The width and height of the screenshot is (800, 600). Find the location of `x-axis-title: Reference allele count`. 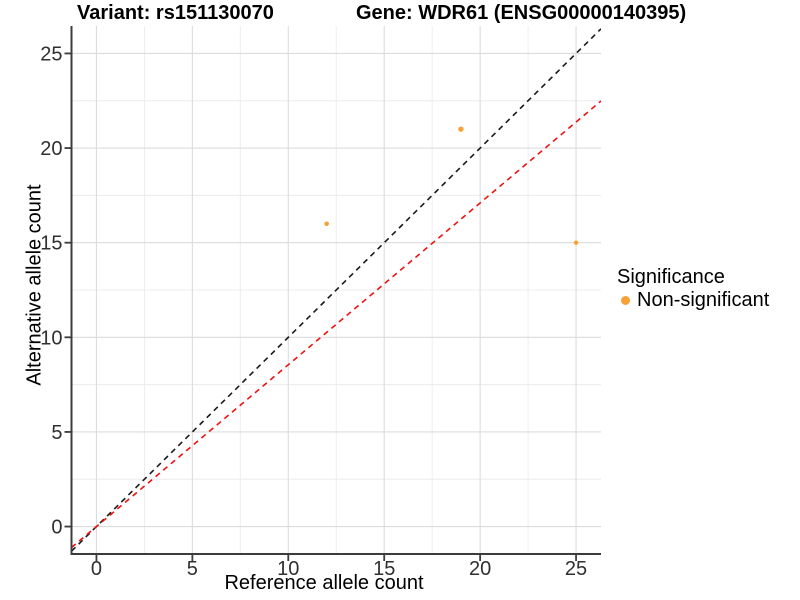

x-axis-title: Reference allele count is located at coordinates (324, 583).